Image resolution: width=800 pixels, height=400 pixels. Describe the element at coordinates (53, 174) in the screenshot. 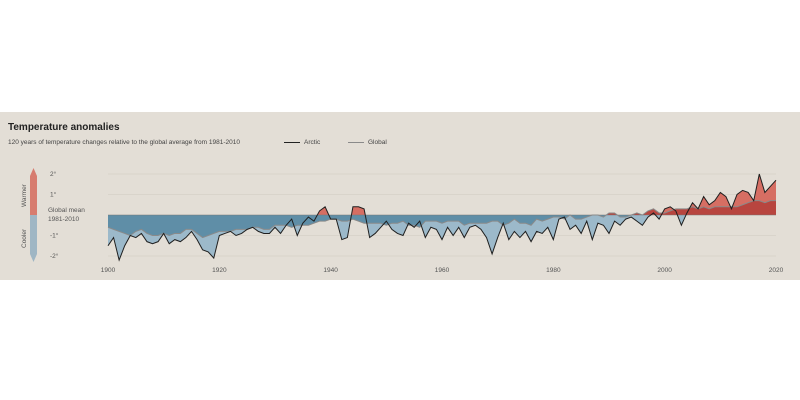

I see `y-tick-label: 2°` at that location.